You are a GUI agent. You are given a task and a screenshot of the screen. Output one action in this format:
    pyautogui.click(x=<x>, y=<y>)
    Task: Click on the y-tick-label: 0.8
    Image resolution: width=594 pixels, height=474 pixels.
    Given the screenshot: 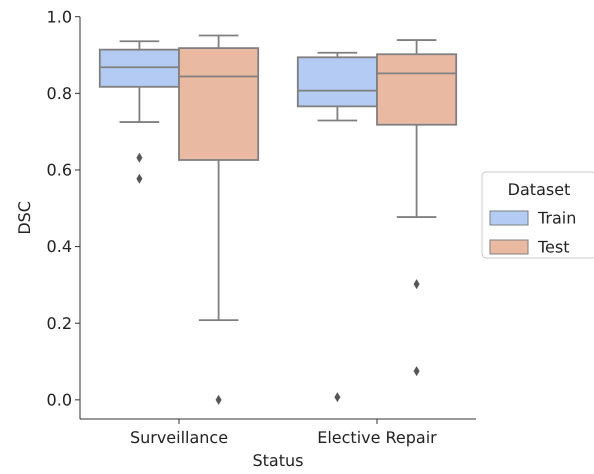 What is the action you would take?
    pyautogui.click(x=59, y=93)
    